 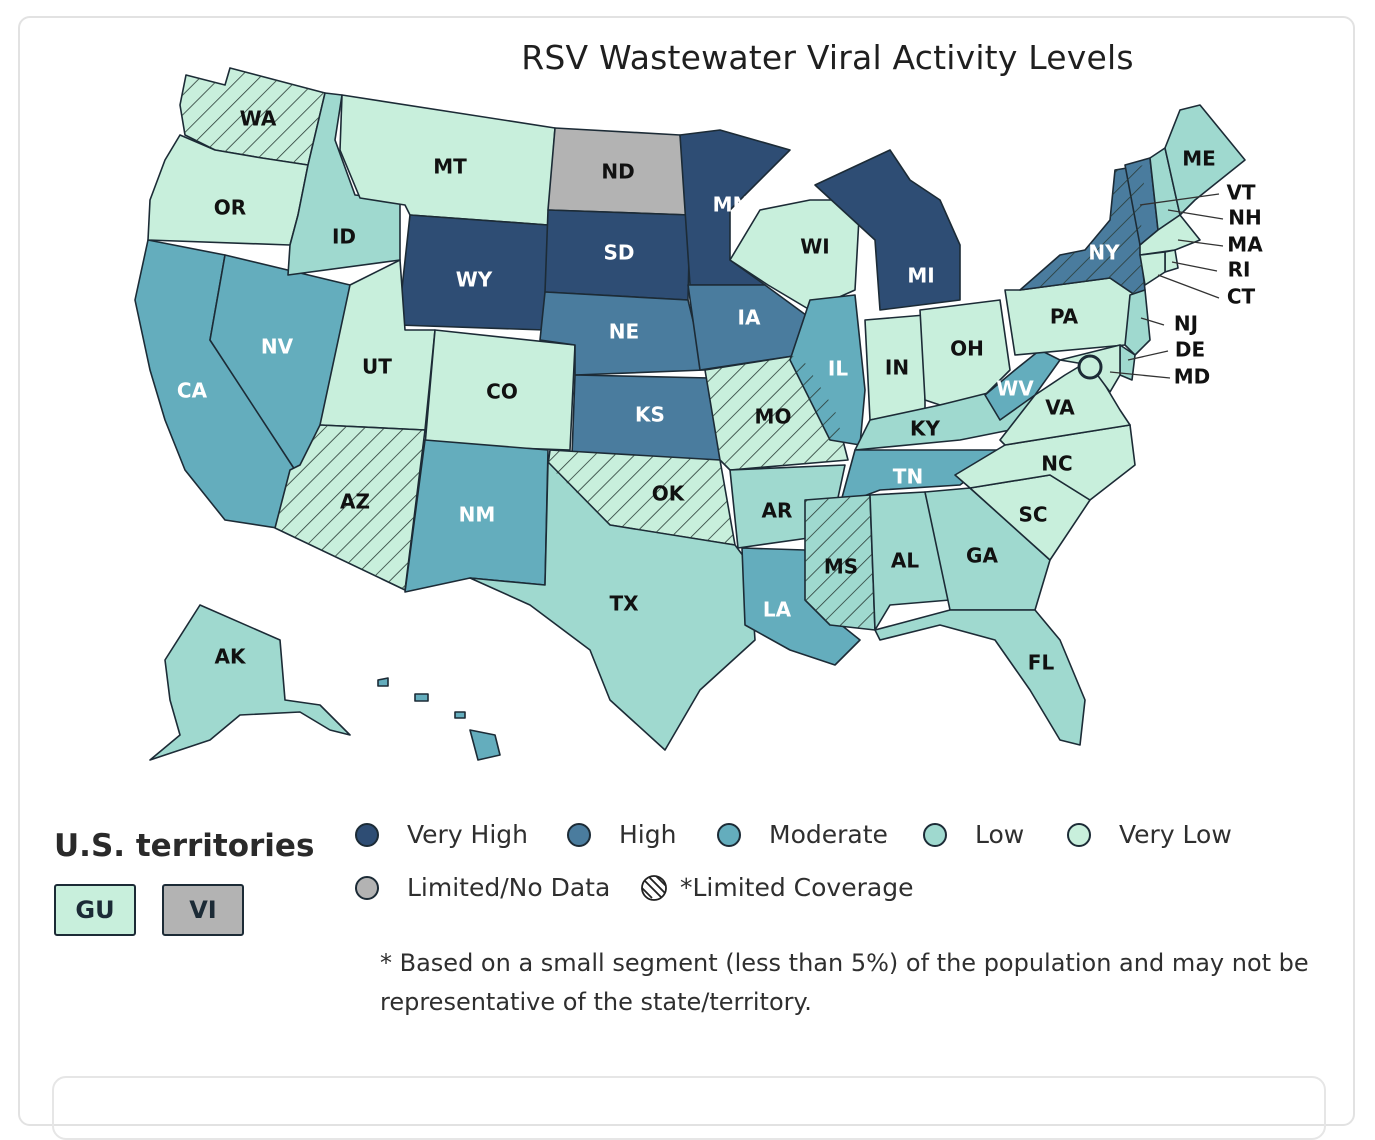 I want to click on low-swatch, so click(x=935, y=834).